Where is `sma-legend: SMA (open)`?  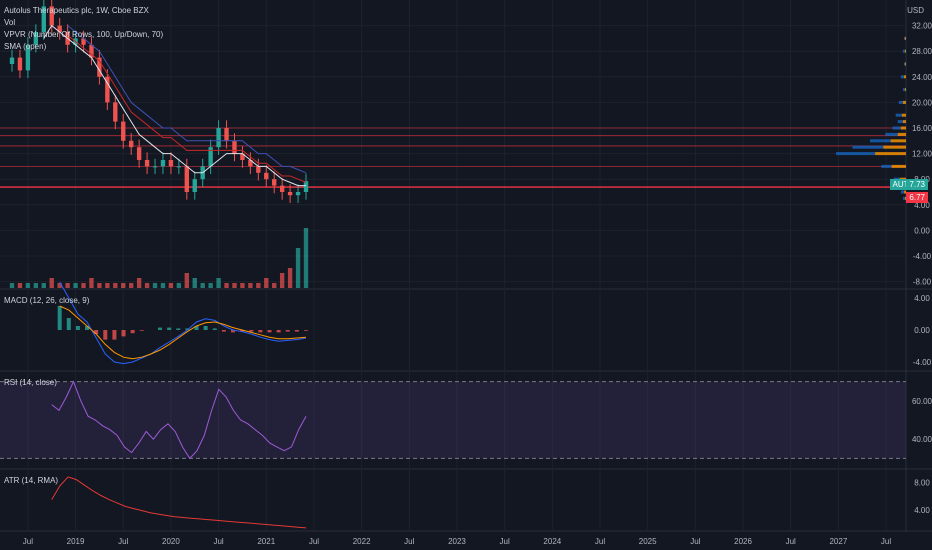
sma-legend: SMA (open) is located at coordinates (25, 46).